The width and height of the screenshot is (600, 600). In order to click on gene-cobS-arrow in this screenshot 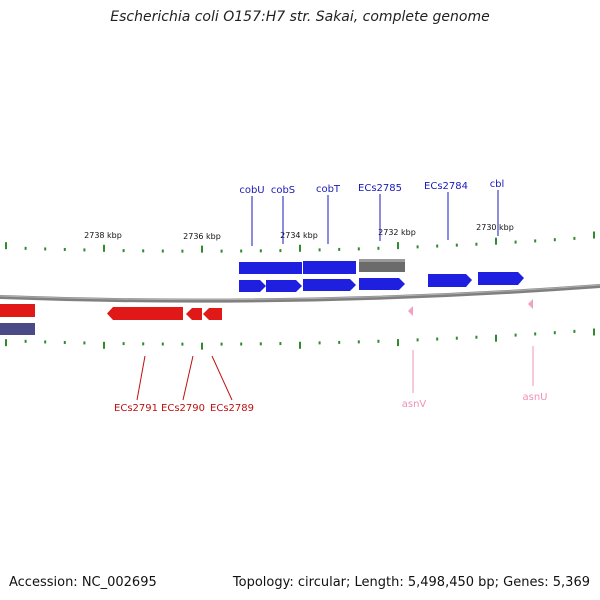, I will do `click(284, 286)`.